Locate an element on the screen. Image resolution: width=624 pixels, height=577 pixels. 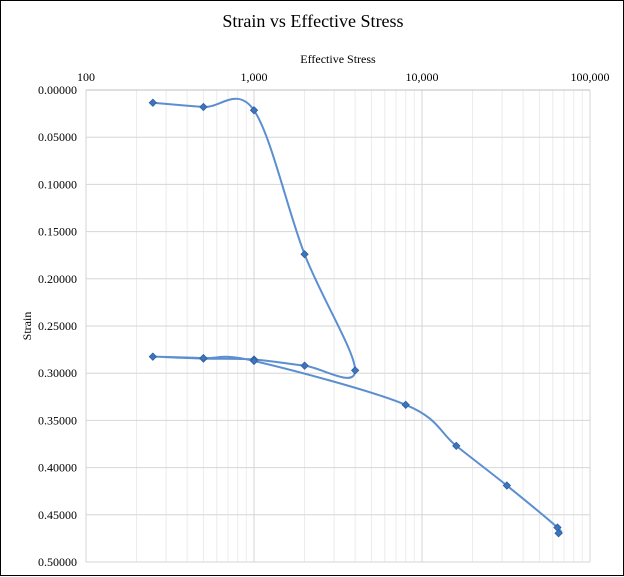
y-tick-label: 0.30000 is located at coordinates (57, 373).